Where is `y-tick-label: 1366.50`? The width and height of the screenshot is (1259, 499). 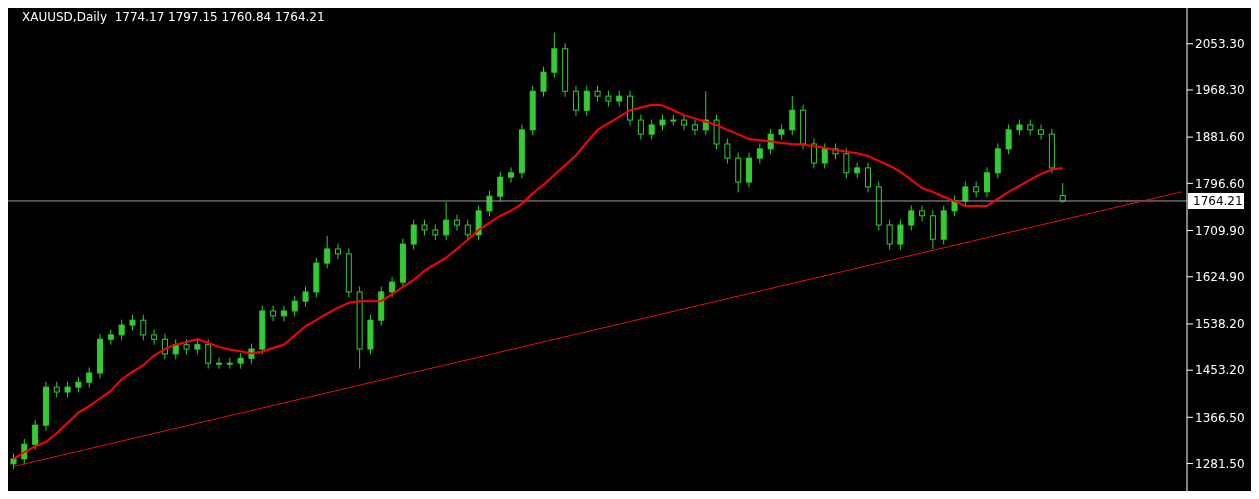 y-tick-label: 1366.50 is located at coordinates (1220, 417).